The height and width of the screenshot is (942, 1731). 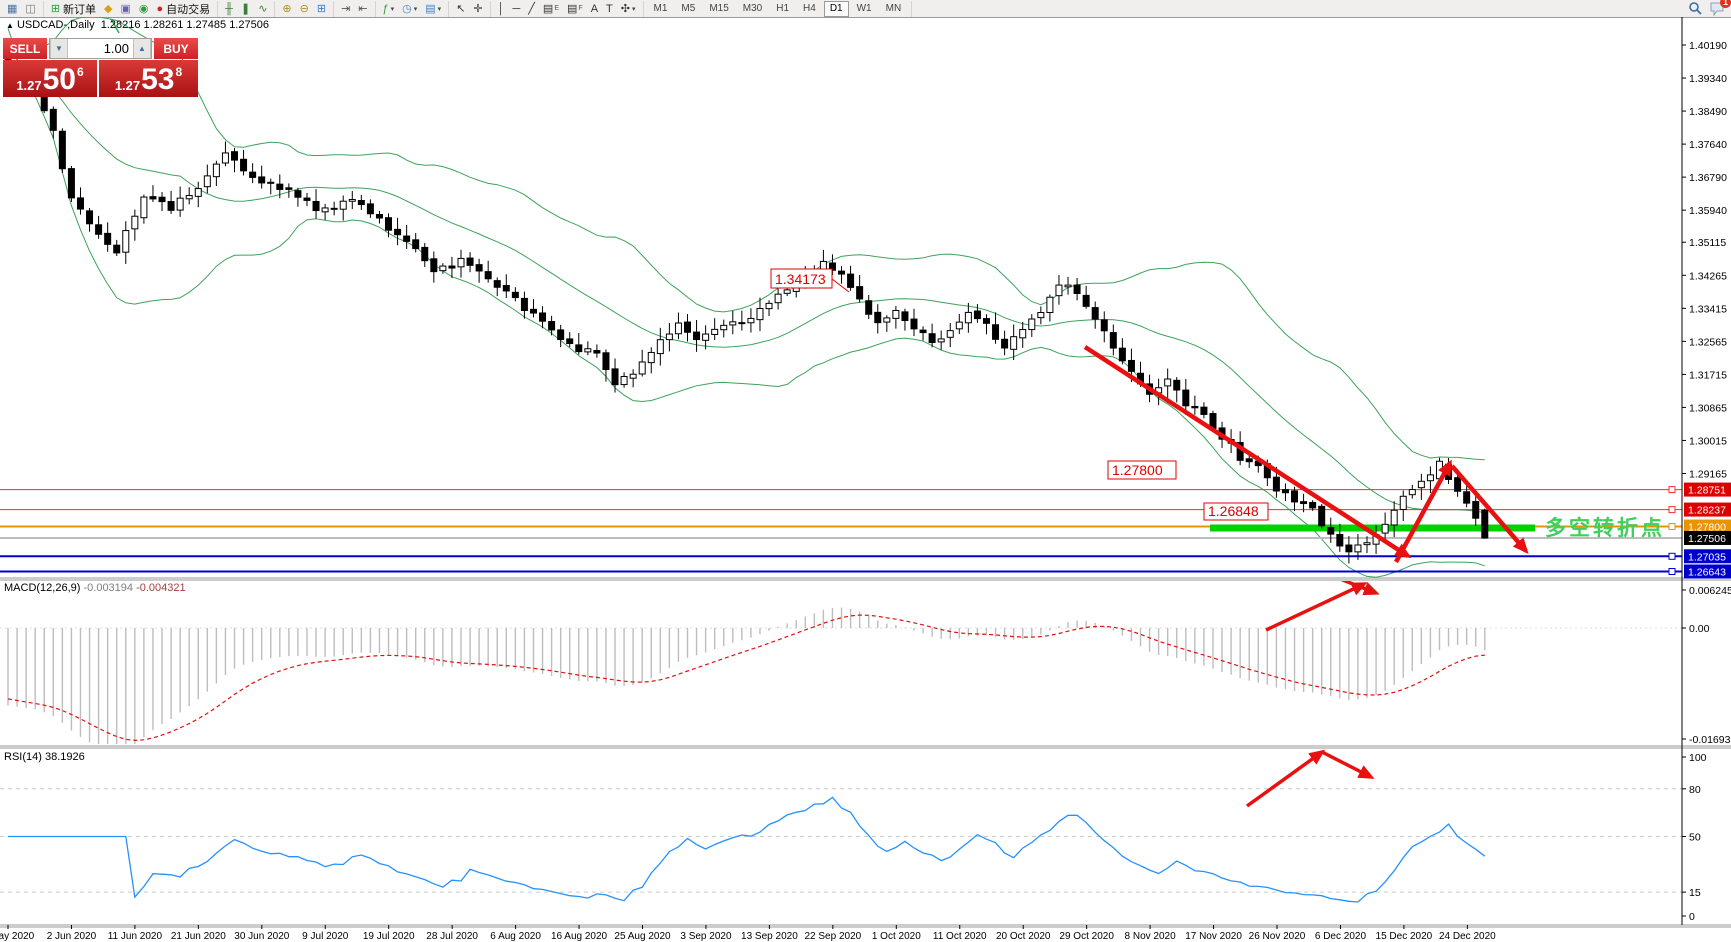 What do you see at coordinates (836, 8) in the screenshot?
I see `timeframe-D1: D1` at bounding box center [836, 8].